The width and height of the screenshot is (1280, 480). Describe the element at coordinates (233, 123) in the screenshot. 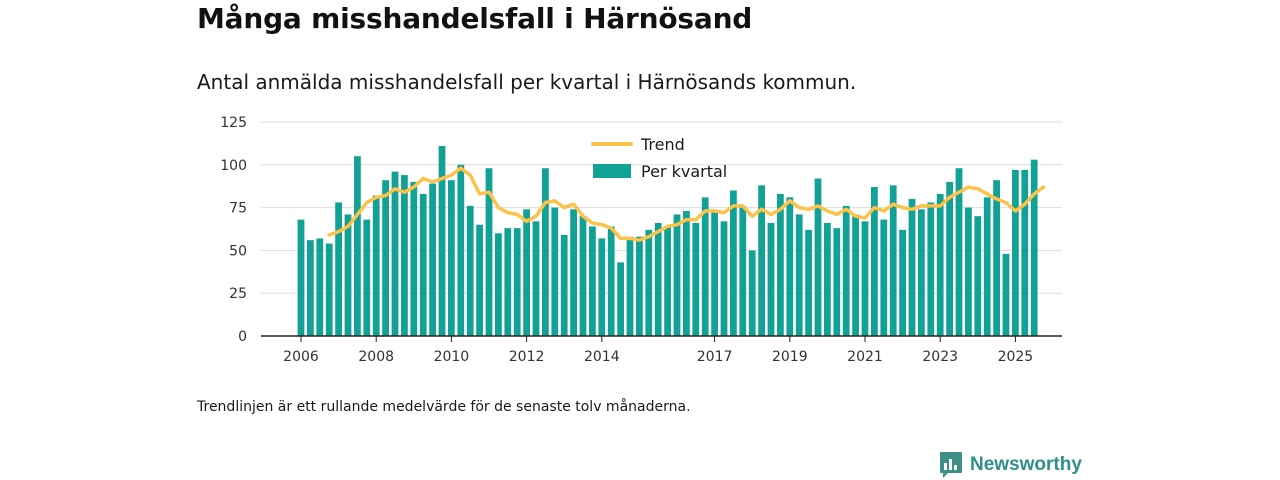

I see `y-tick-label: 125` at that location.